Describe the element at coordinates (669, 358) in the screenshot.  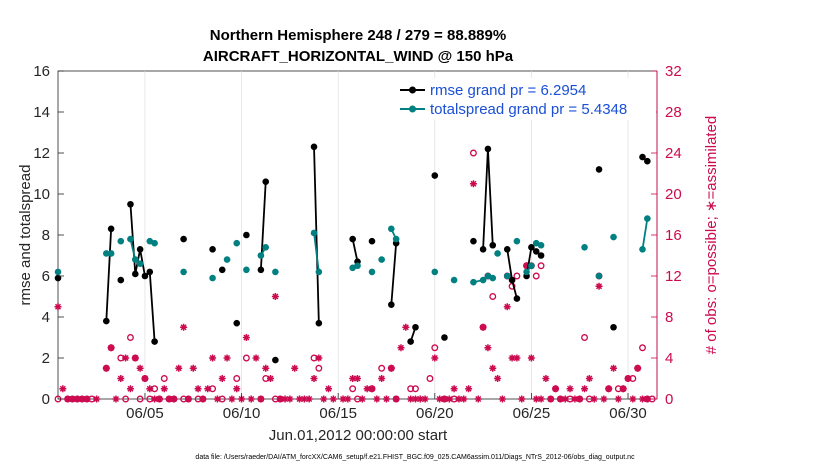
I see `y-right-tick-label: 4` at that location.